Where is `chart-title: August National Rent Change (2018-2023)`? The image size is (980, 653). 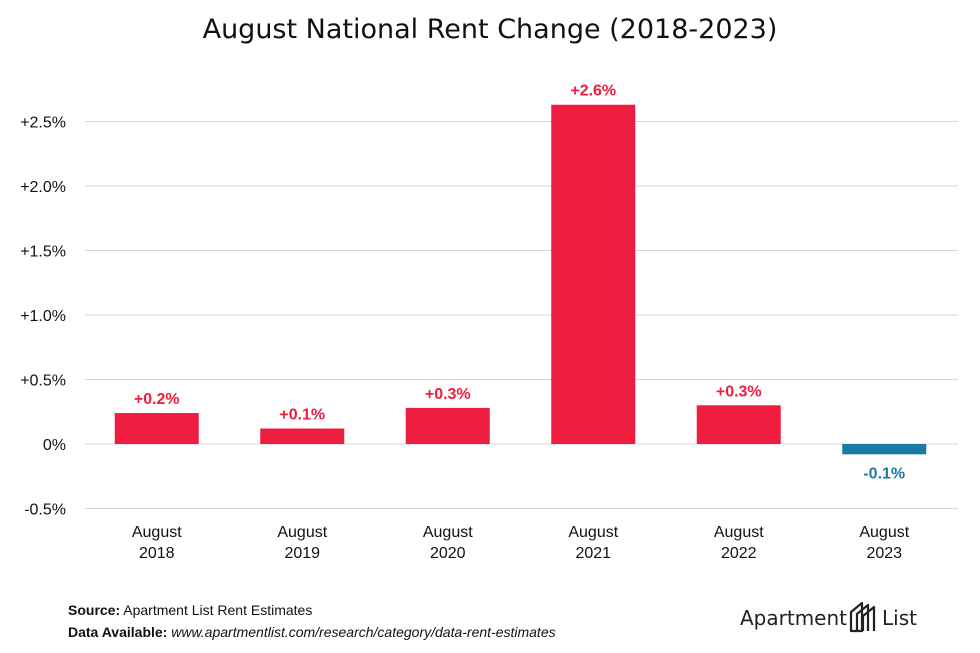 chart-title: August National Rent Change (2018-2023) is located at coordinates (490, 29).